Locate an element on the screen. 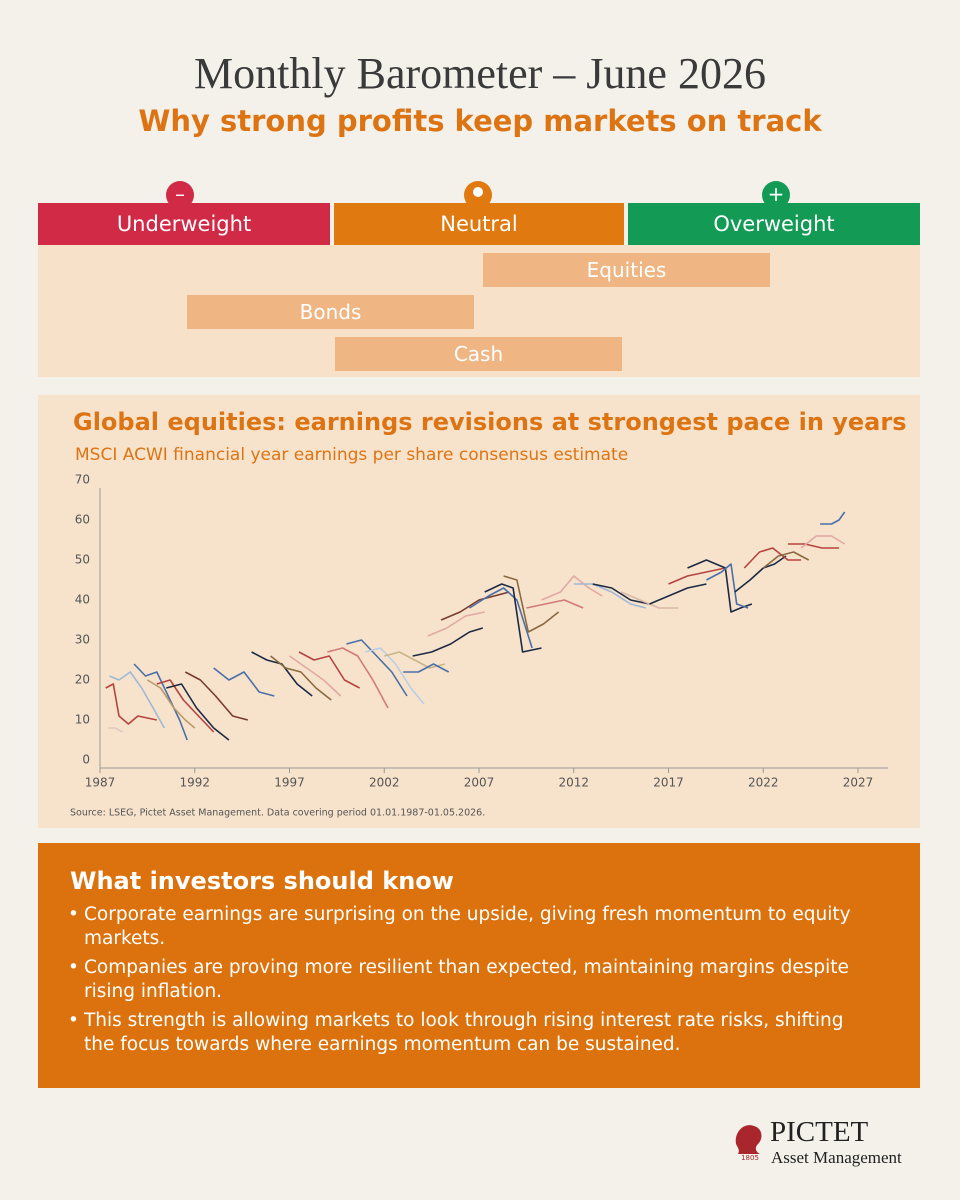 The image size is (960, 1200). panel-heading: What investors should know is located at coordinates (262, 881).